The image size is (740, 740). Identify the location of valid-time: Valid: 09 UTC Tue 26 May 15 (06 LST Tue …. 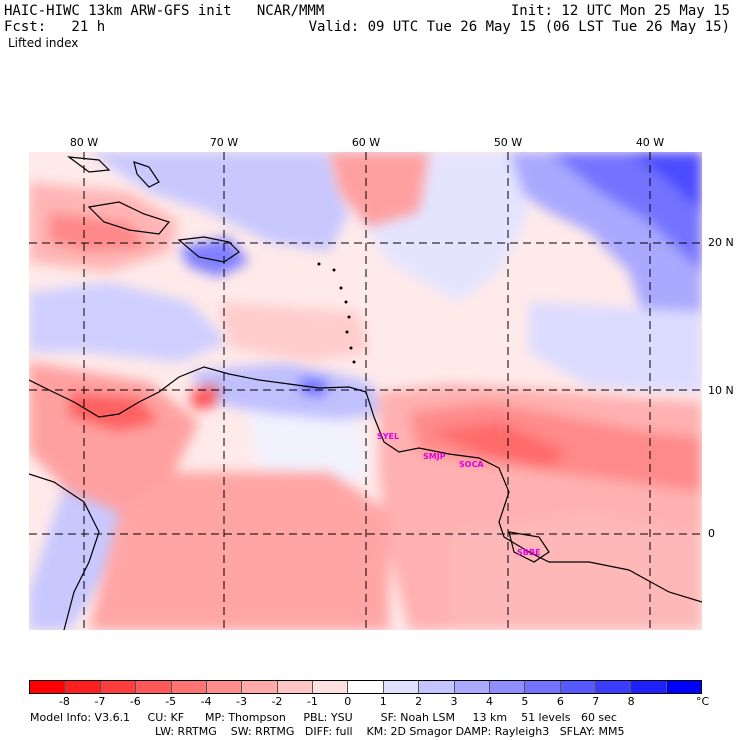
(519, 27).